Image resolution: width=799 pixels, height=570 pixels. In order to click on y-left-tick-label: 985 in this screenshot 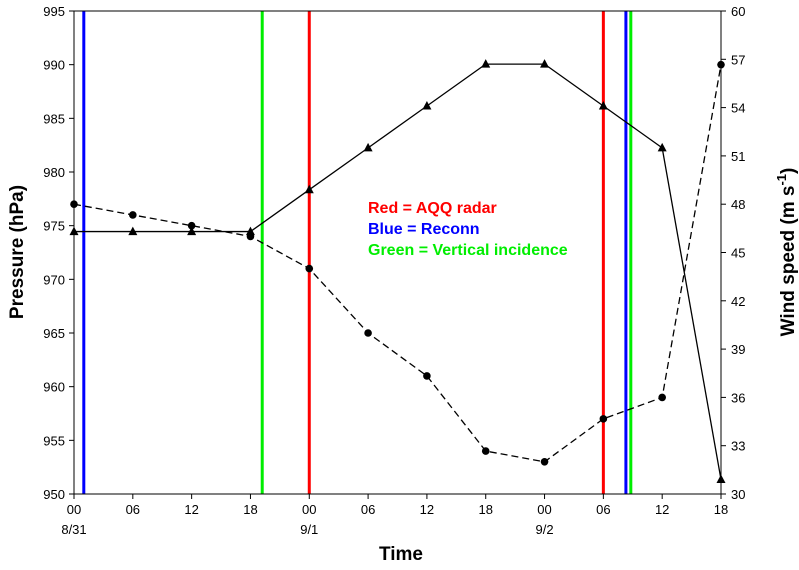, I will do `click(54, 118)`.